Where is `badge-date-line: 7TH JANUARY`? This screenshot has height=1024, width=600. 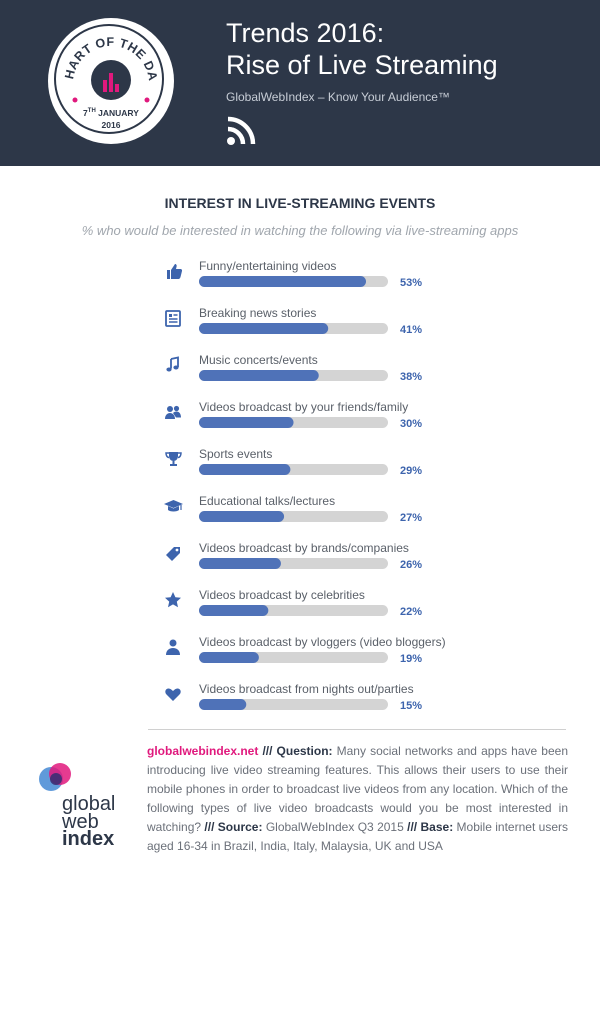
badge-date-line: 7TH JANUARY is located at coordinates (111, 113).